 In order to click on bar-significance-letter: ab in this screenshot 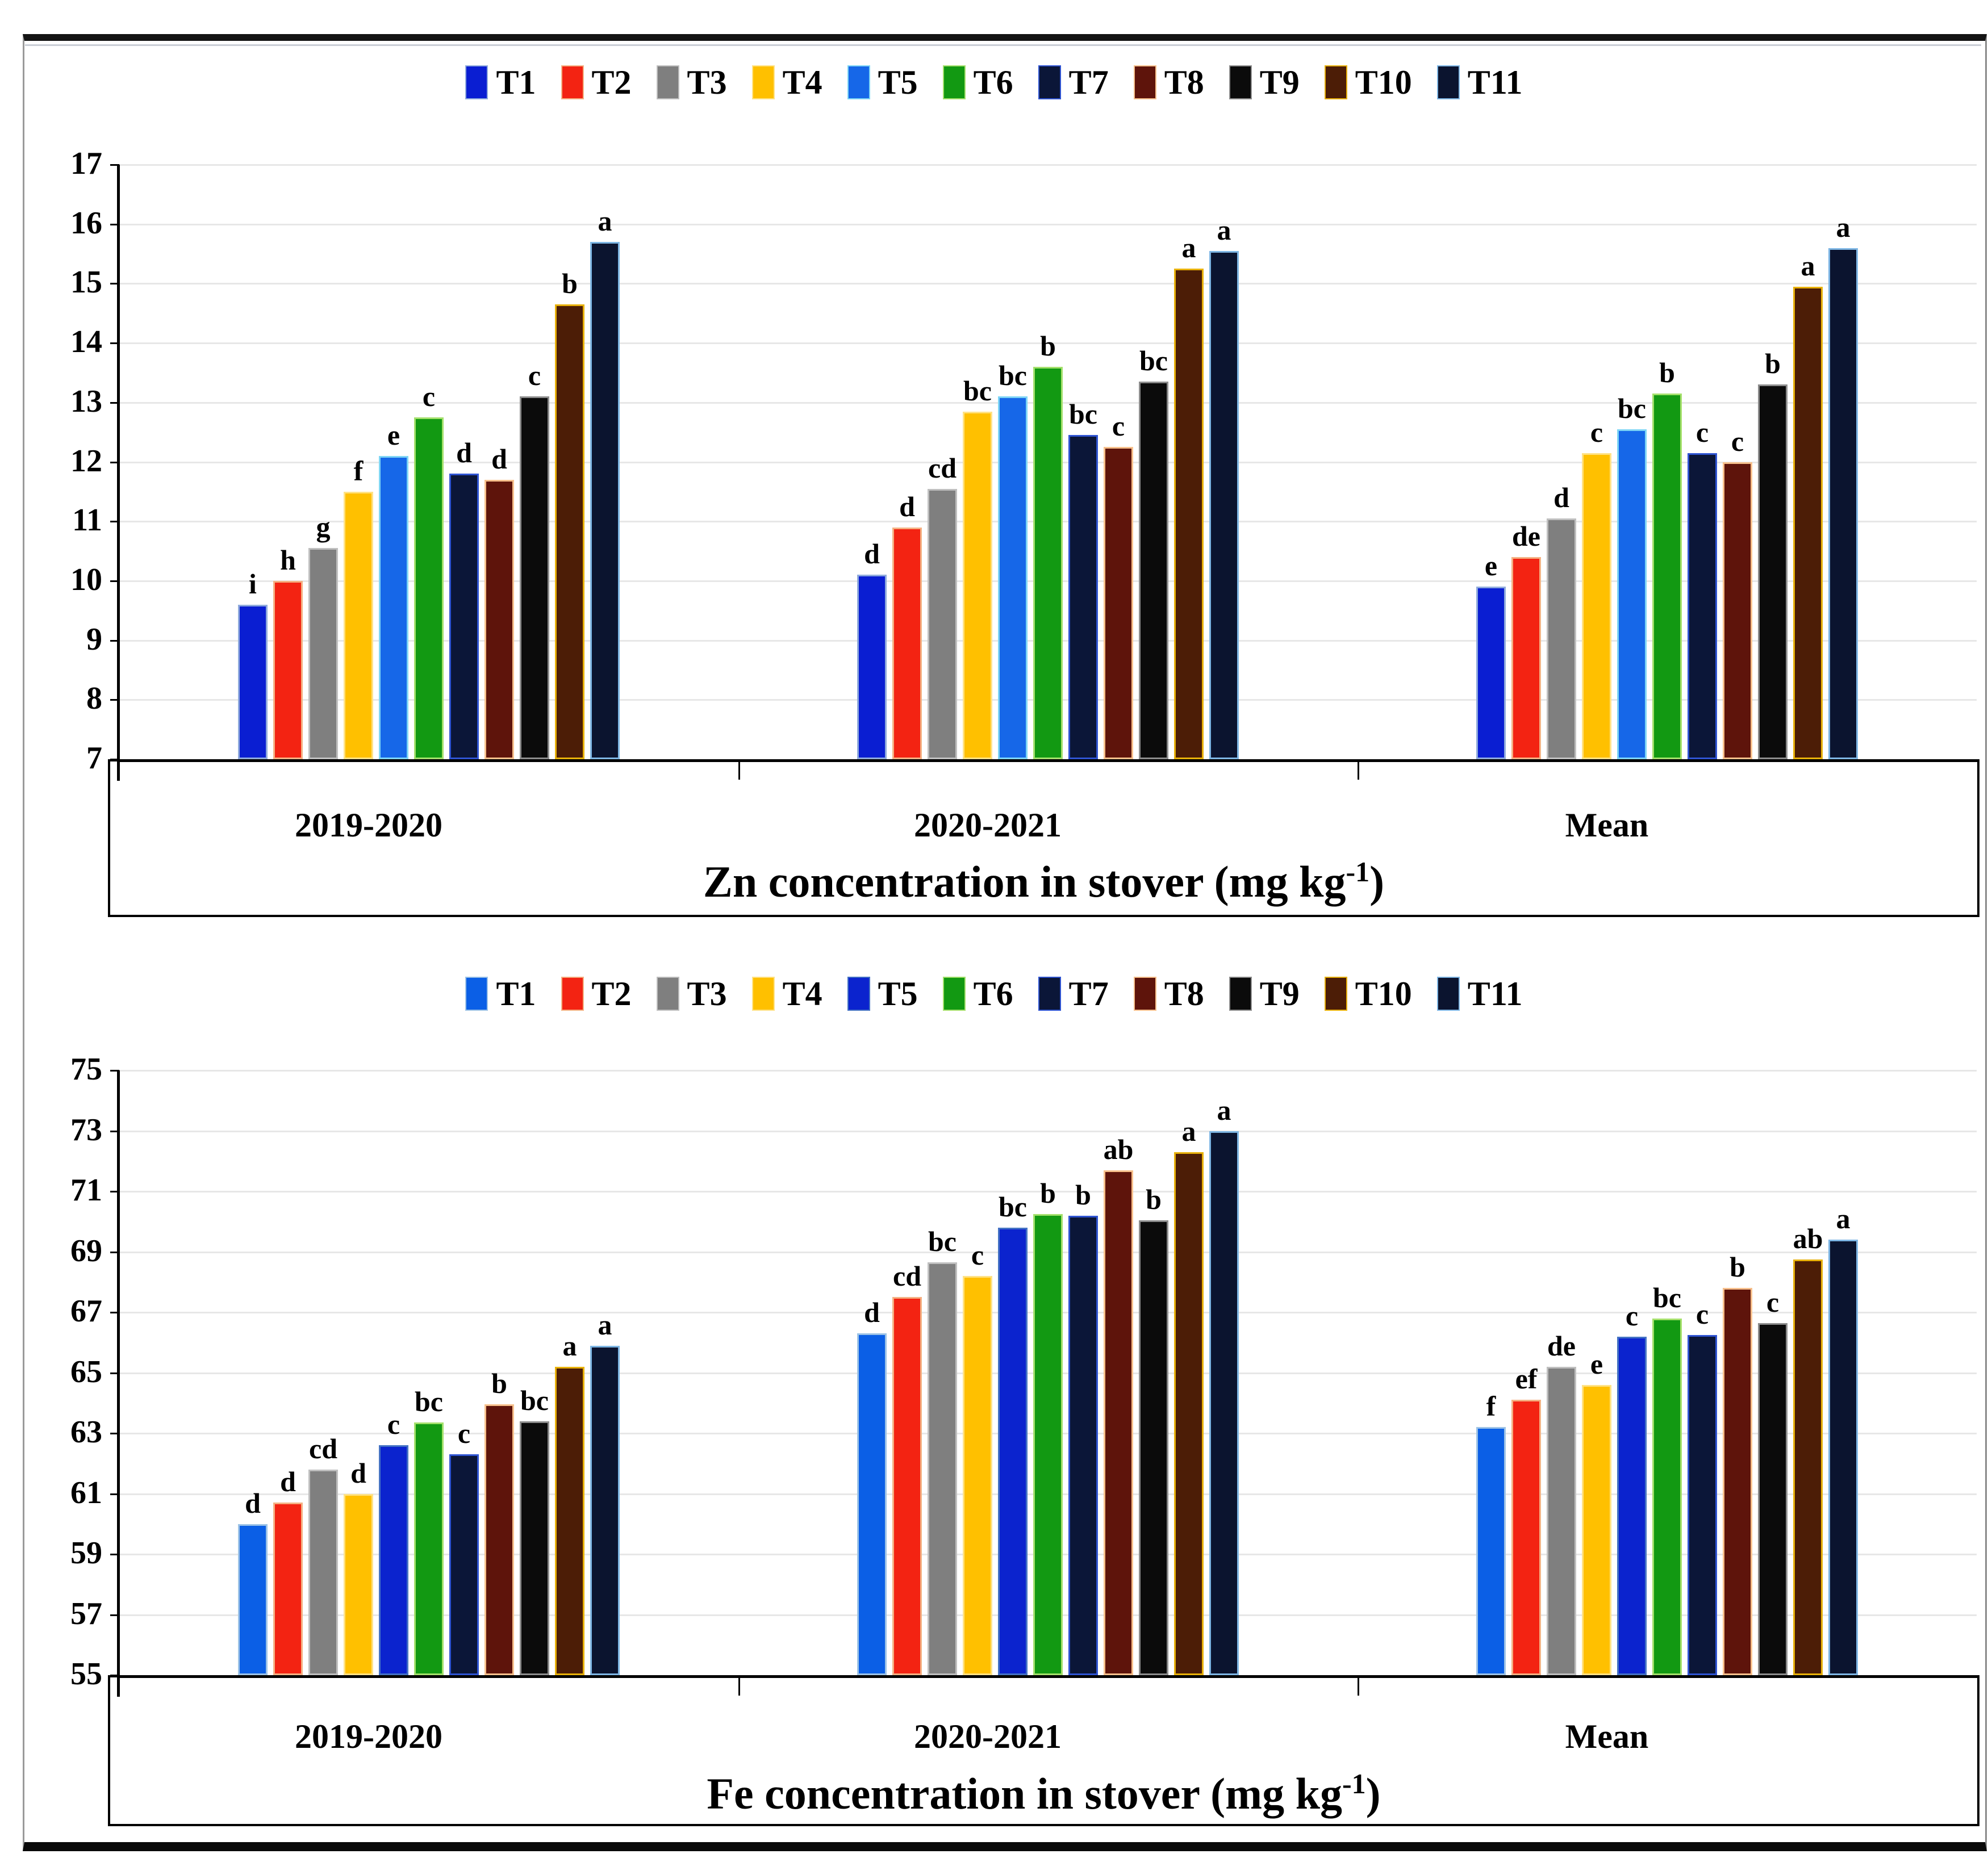, I will do `click(1808, 1238)`.